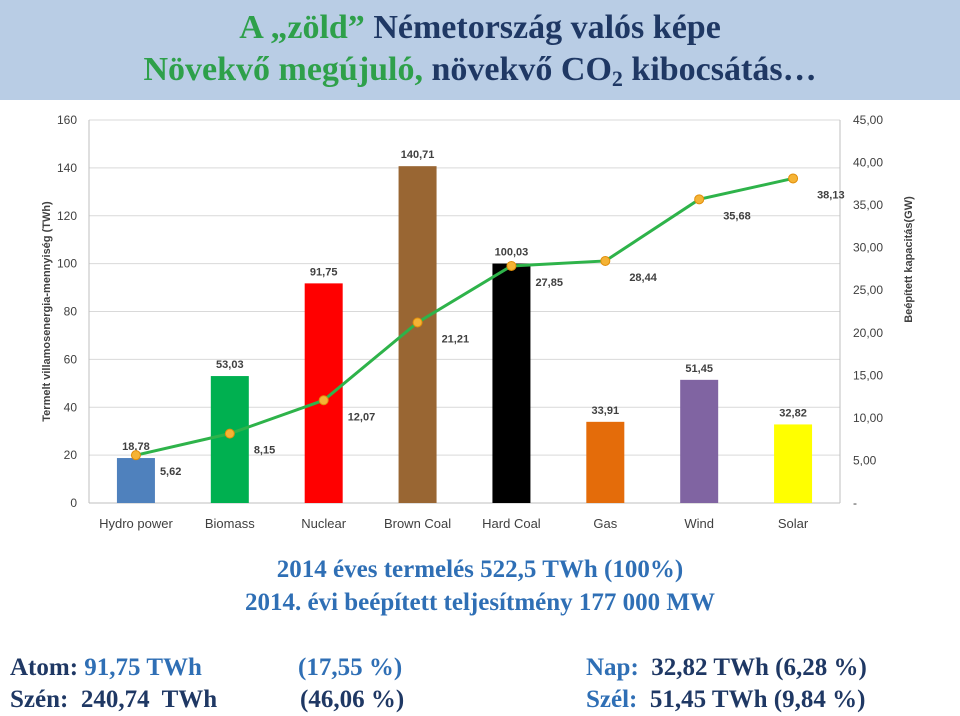 The image size is (960, 716). I want to click on capacity-value-label: 27,85, so click(549, 283).